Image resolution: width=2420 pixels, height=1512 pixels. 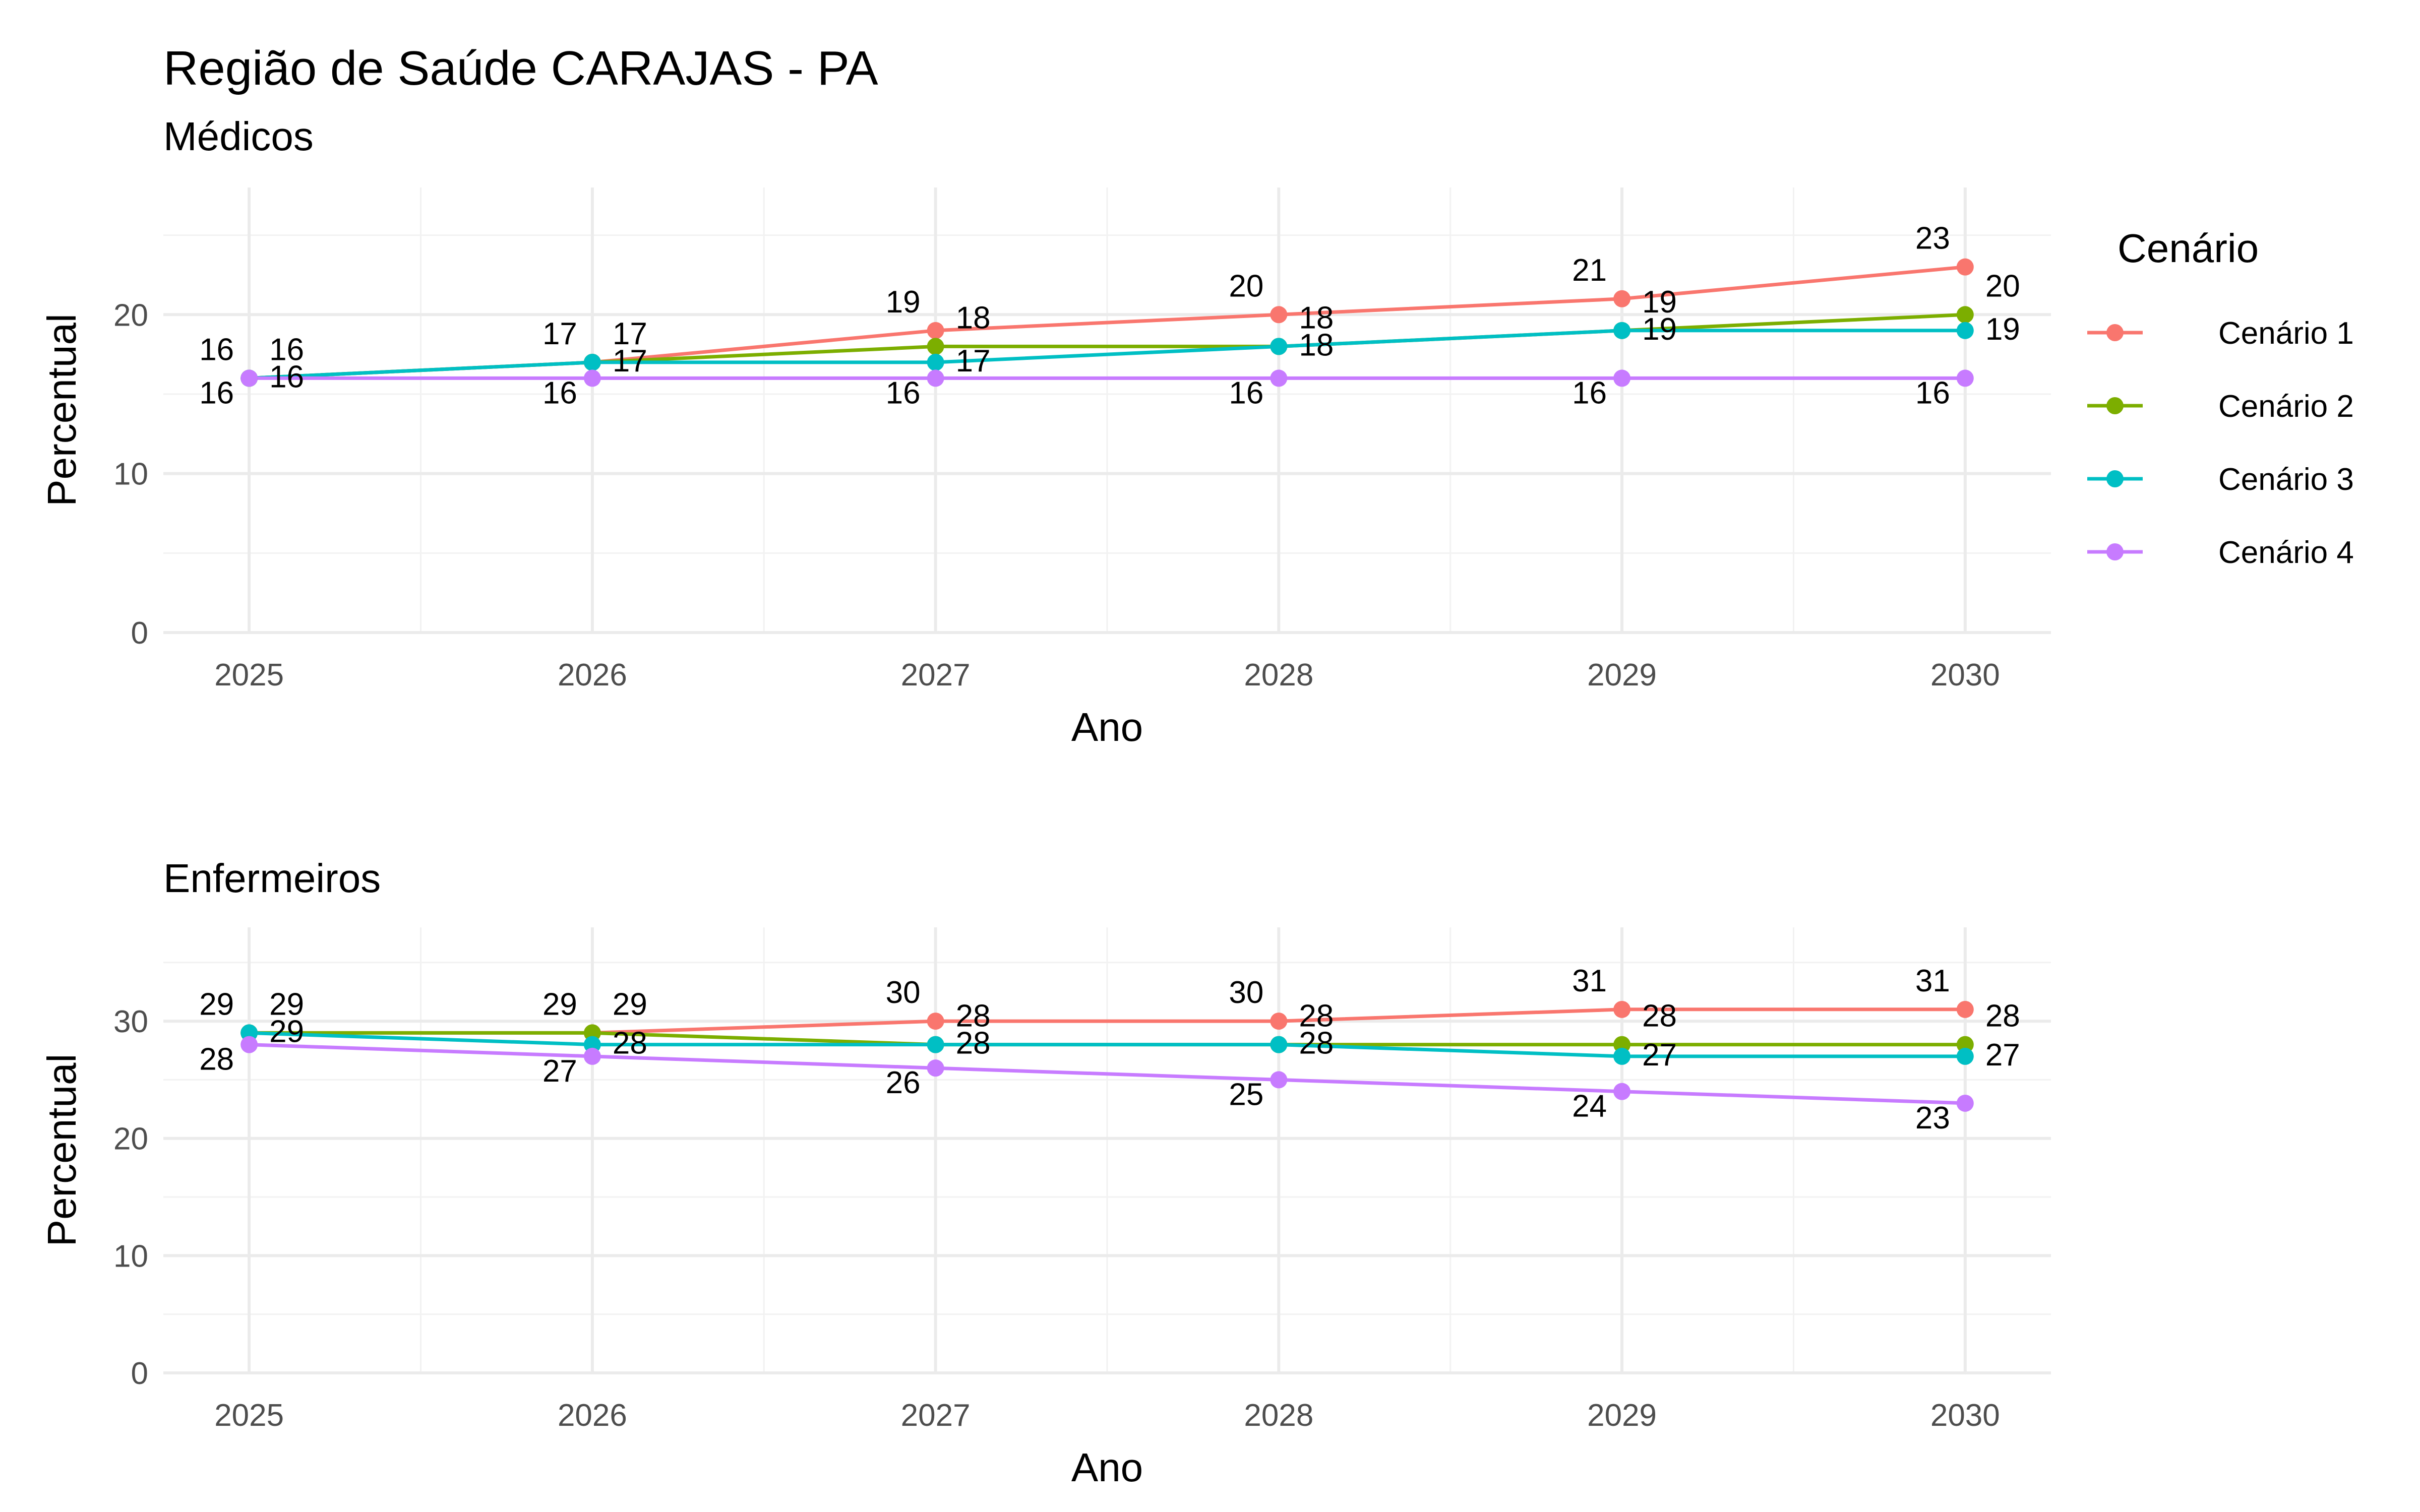 What do you see at coordinates (2286, 479) in the screenshot?
I see `legend-label: Cenário 3` at bounding box center [2286, 479].